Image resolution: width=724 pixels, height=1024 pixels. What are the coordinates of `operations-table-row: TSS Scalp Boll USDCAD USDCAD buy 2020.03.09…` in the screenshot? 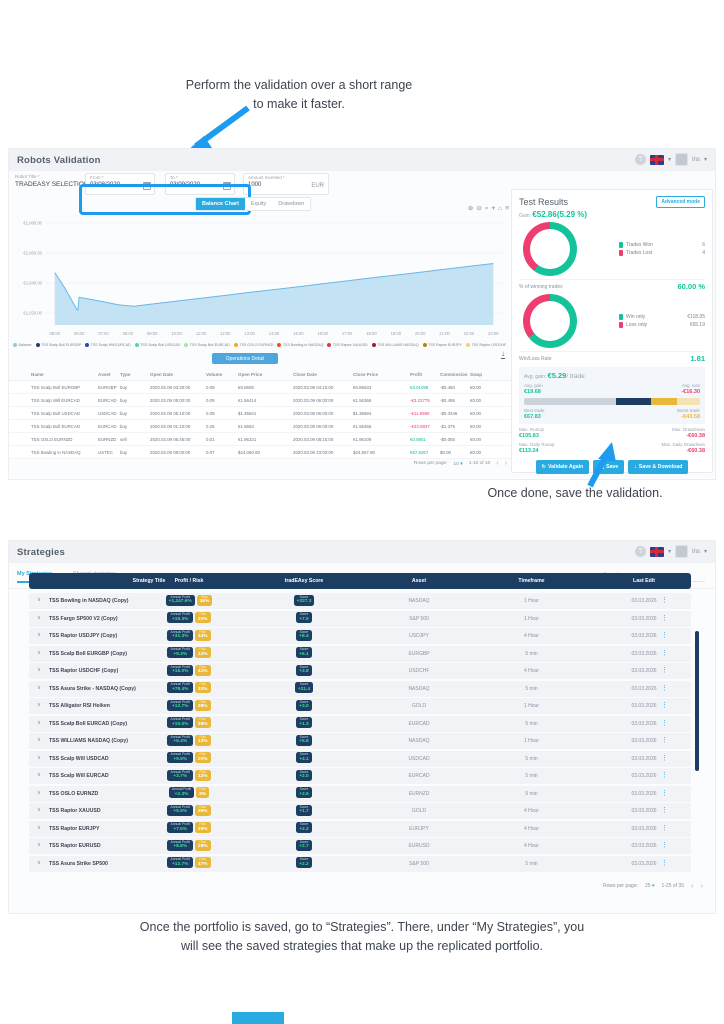 It's located at (262, 413).